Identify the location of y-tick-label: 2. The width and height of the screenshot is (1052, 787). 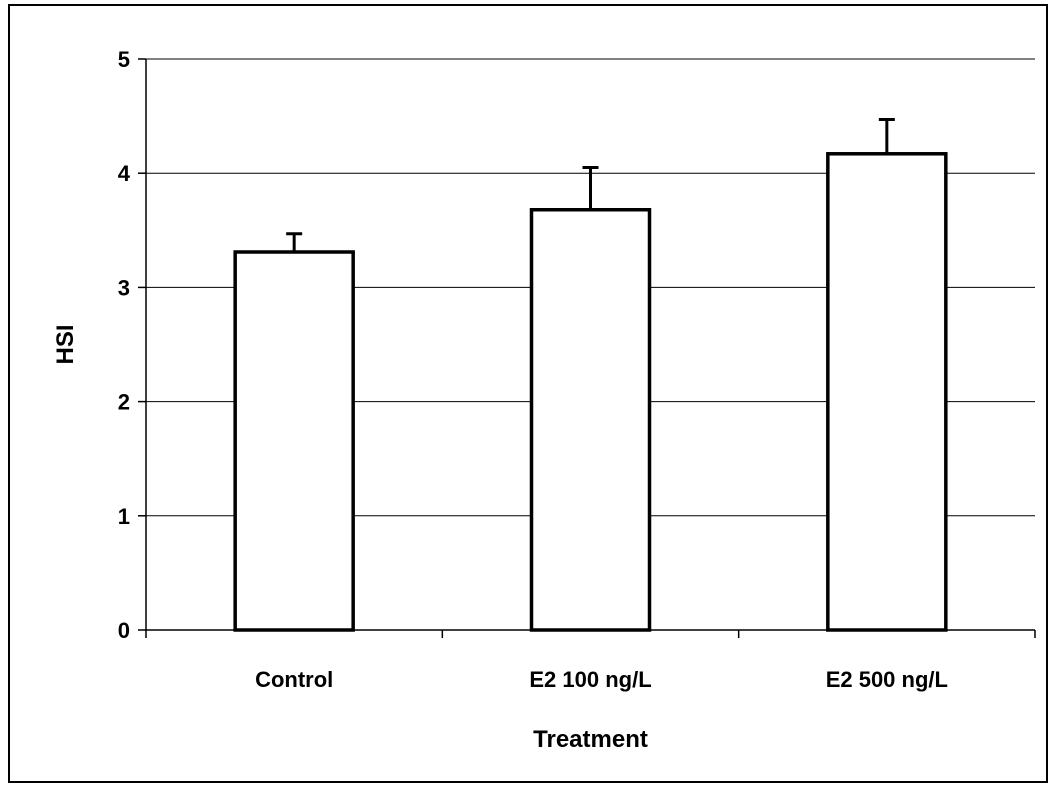
(124, 402).